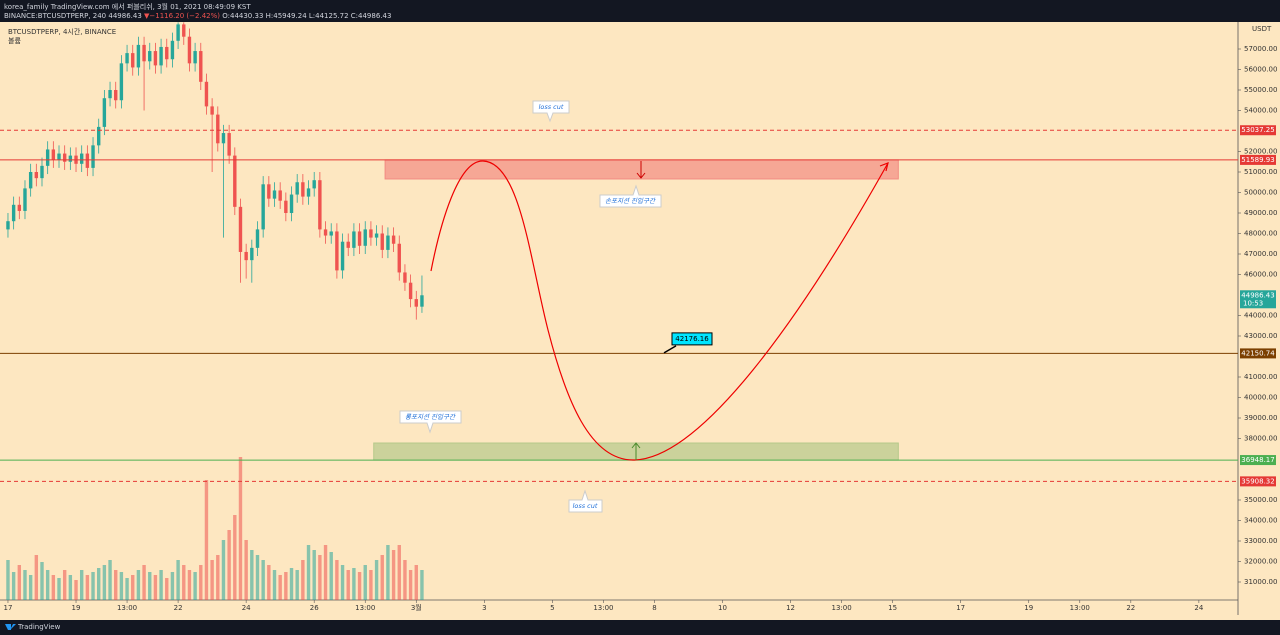 This screenshot has height=635, width=1280. Describe the element at coordinates (484, 608) in the screenshot. I see `x-tick-label: 3` at that location.